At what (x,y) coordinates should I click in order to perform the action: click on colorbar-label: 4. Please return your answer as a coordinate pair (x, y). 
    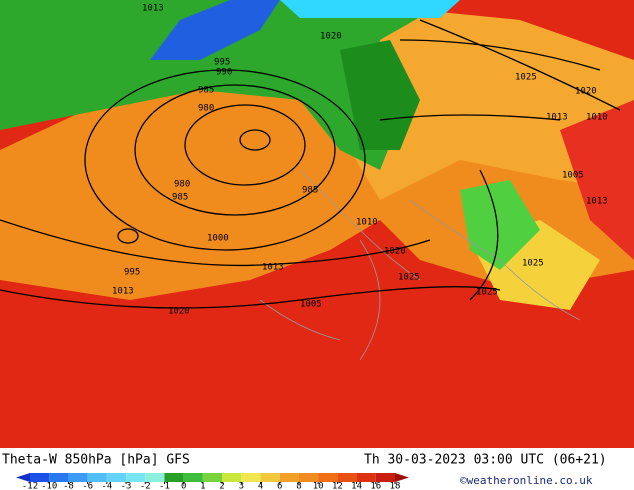
    Looking at the image, I should click on (260, 486).